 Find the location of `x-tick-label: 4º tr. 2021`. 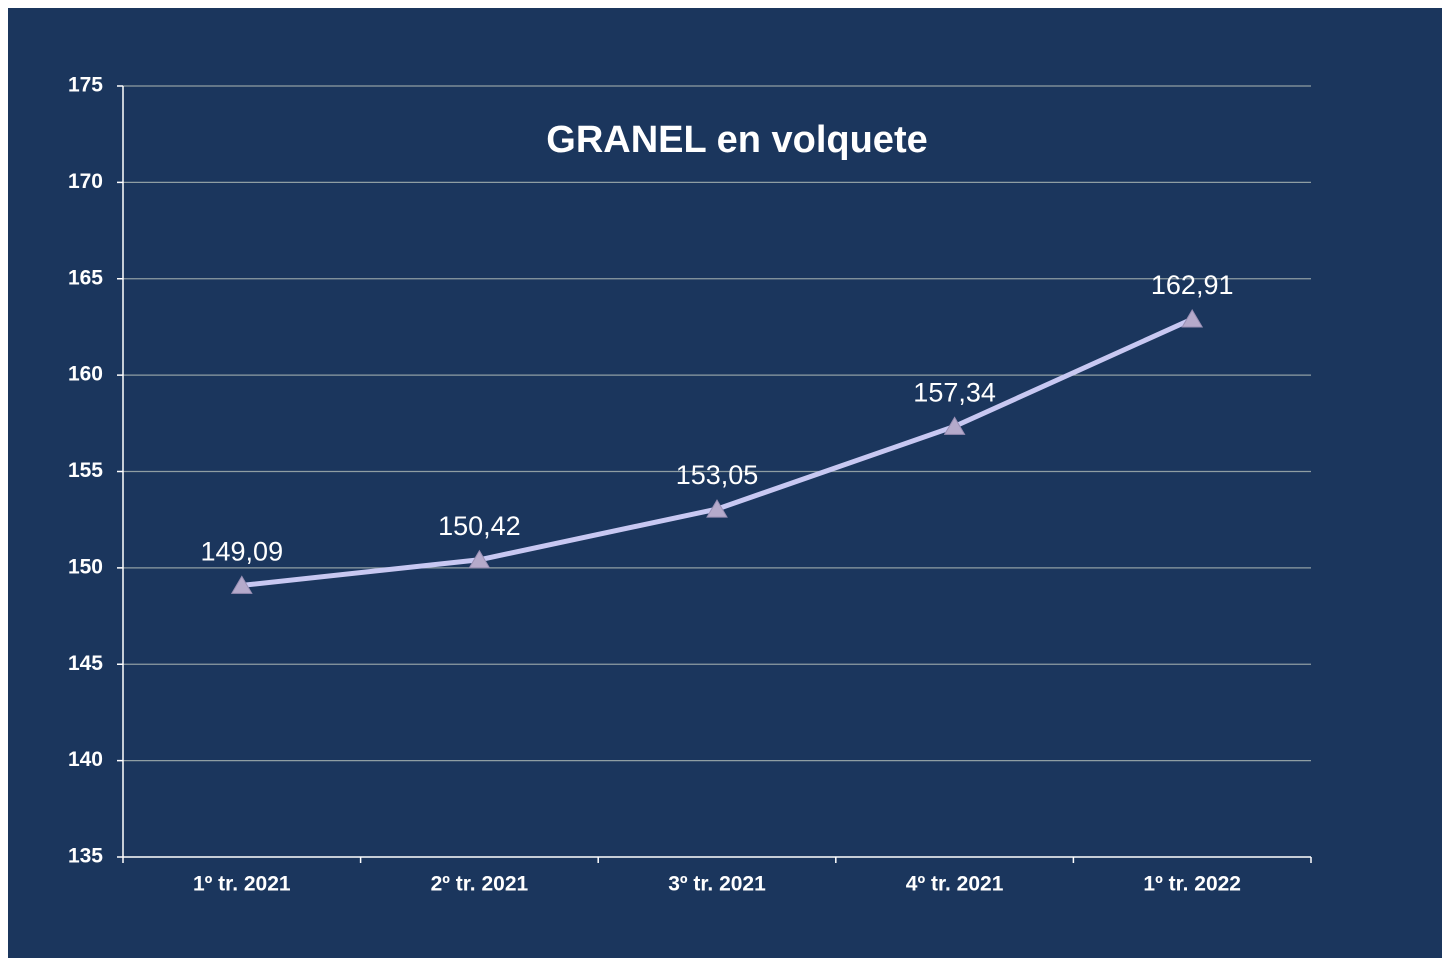

x-tick-label: 4º tr. 2021 is located at coordinates (955, 884).